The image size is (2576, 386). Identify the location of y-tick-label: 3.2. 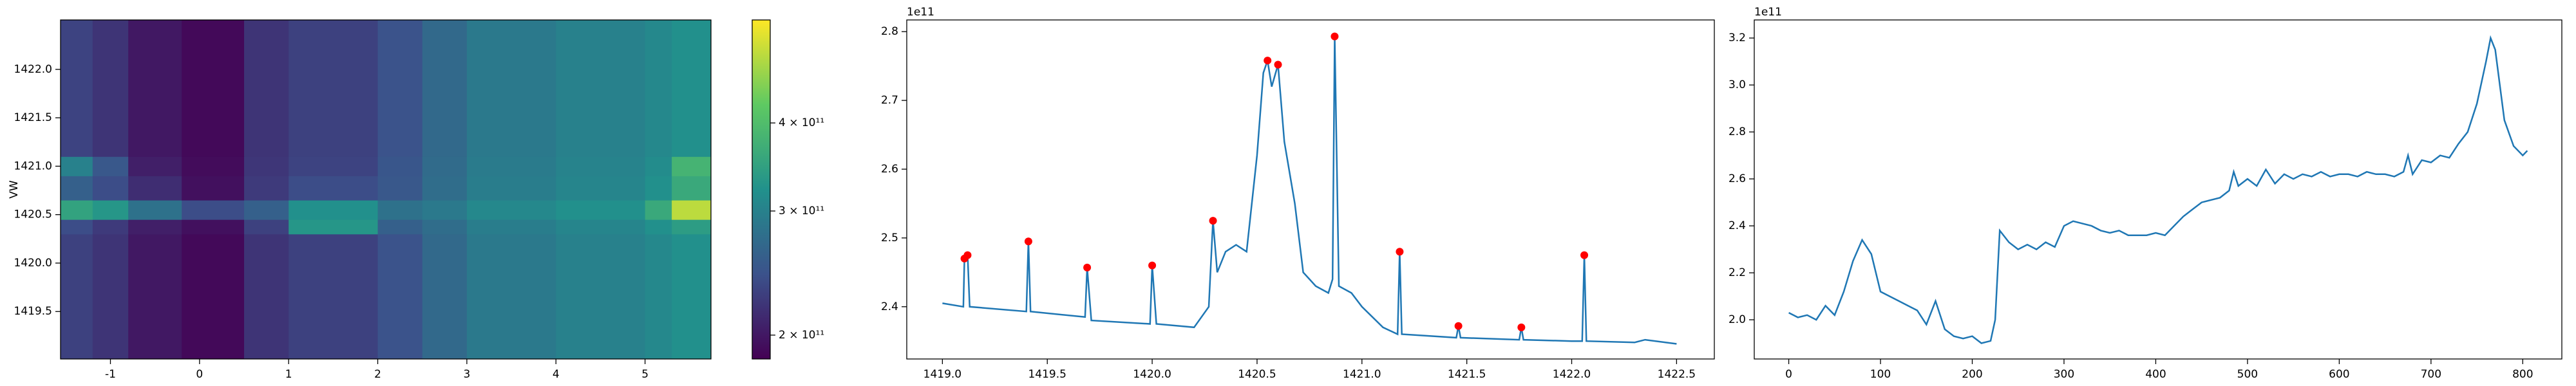
(1737, 38).